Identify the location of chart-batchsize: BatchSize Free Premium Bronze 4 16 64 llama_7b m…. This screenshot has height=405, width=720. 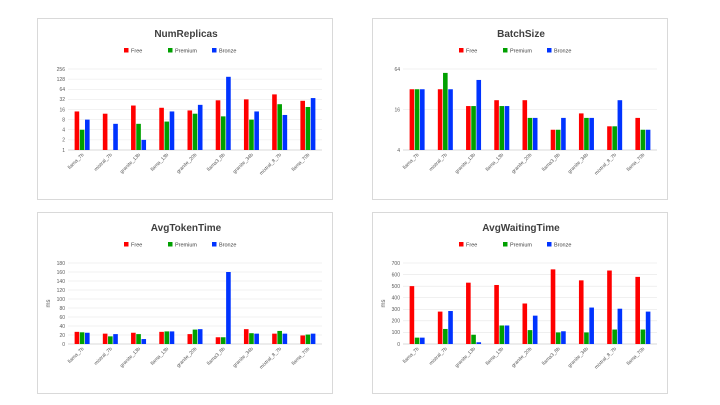
(525, 103).